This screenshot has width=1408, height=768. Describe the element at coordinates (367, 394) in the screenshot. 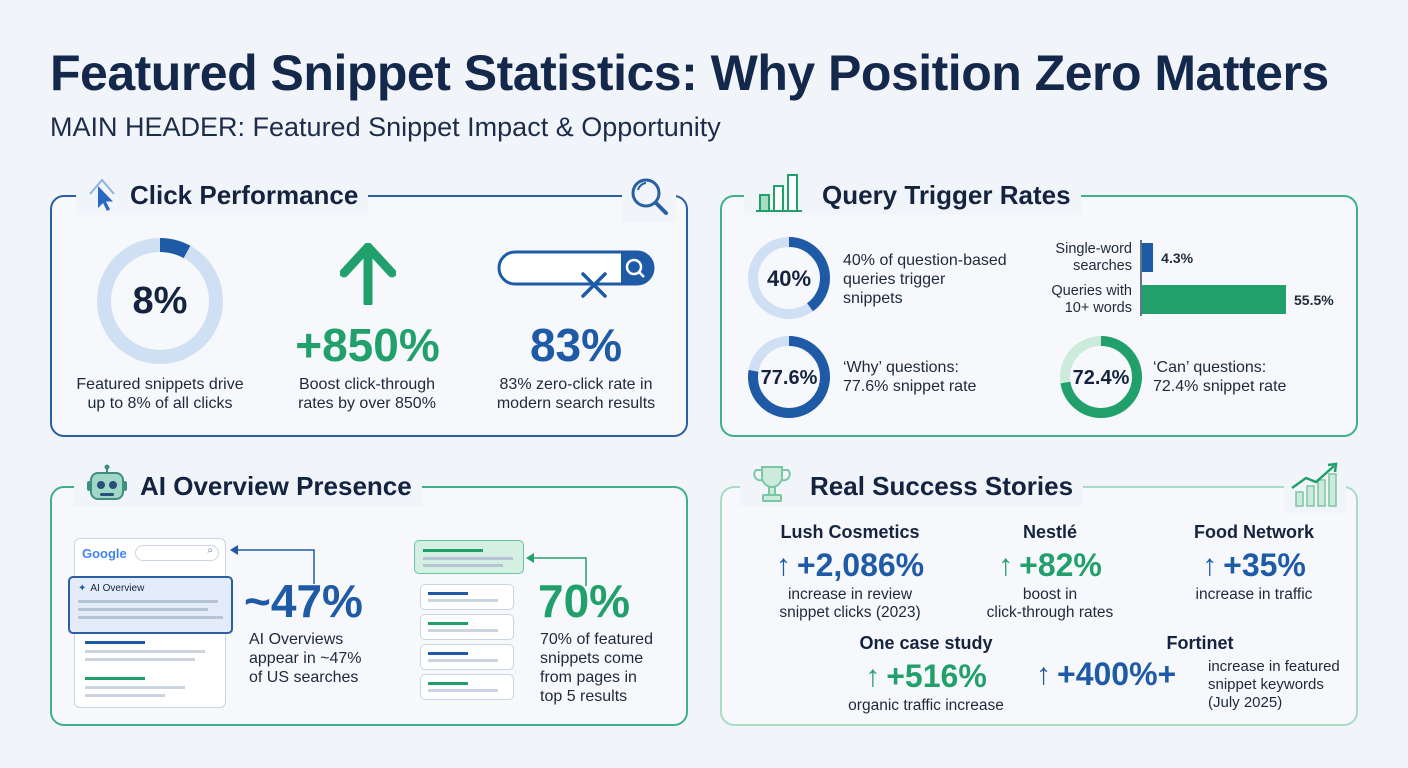

I see `ctr-boost-caption: Boost click-through rates by over 850%` at that location.